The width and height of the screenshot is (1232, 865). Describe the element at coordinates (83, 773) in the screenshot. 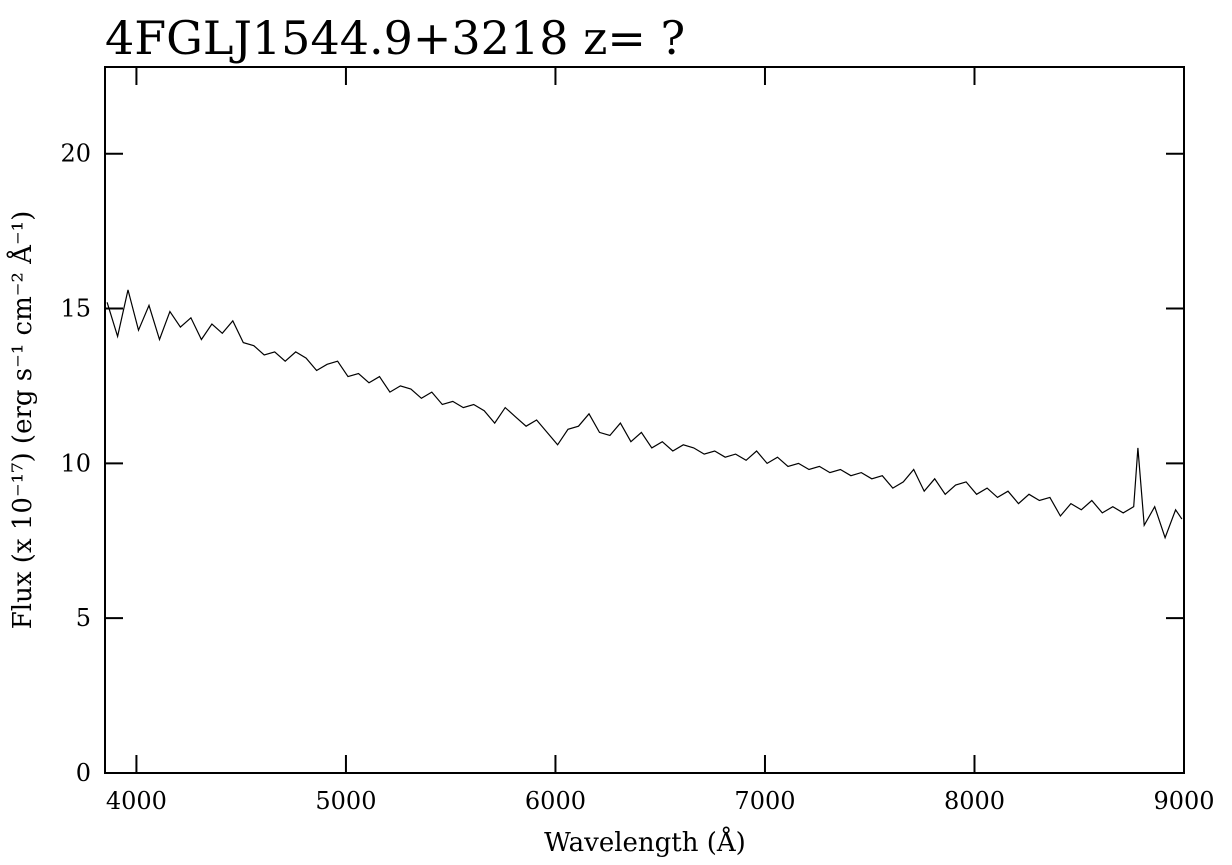

I see `y-tick-label: 0` at that location.